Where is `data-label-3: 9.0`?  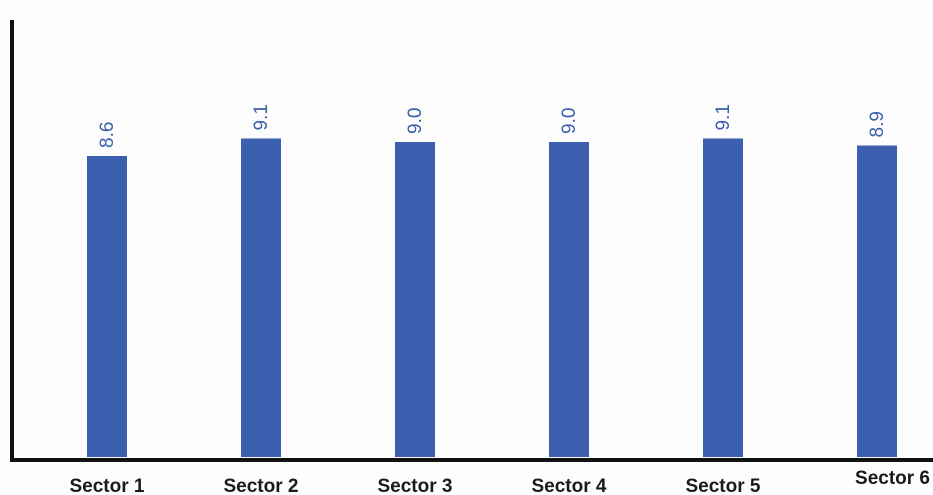
data-label-3: 9.0 is located at coordinates (415, 121).